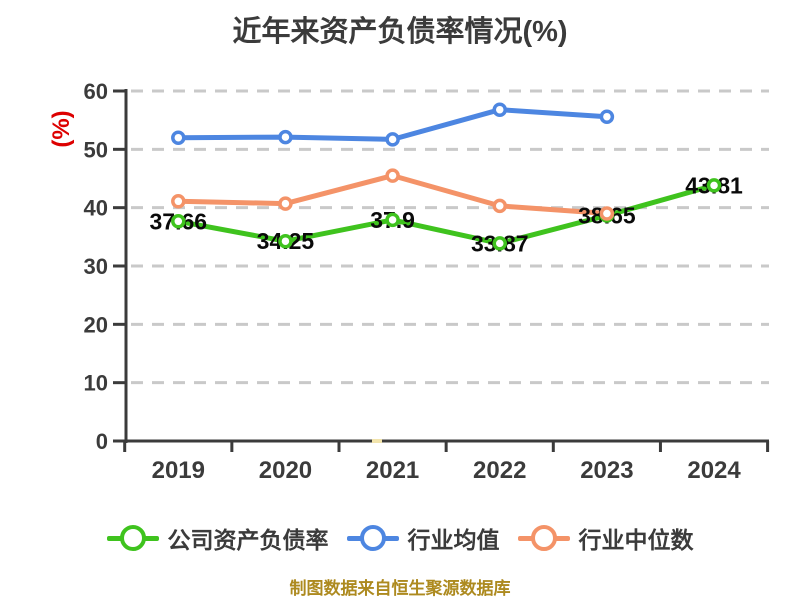 Image resolution: width=800 pixels, height=600 pixels. What do you see at coordinates (453, 540) in the screenshot?
I see `legend-label-industry-avg: 行业均值` at bounding box center [453, 540].